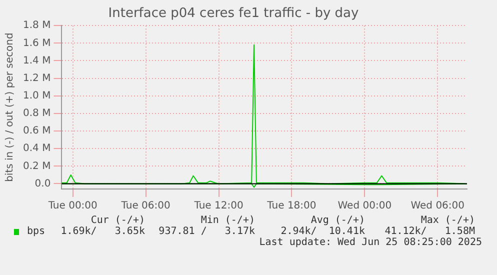  I want to click on legend-label: bps, so click(35, 231).